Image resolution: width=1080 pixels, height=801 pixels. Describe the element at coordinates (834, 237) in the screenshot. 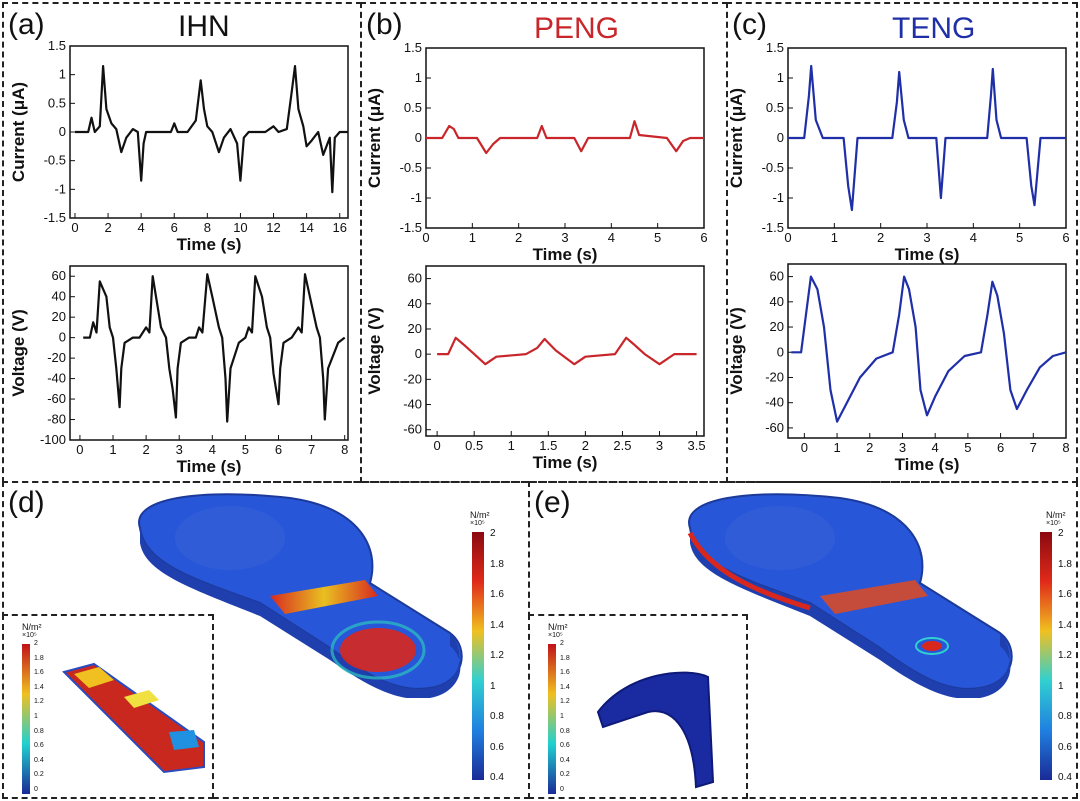

I see `c-current-xtick-label: 1` at that location.